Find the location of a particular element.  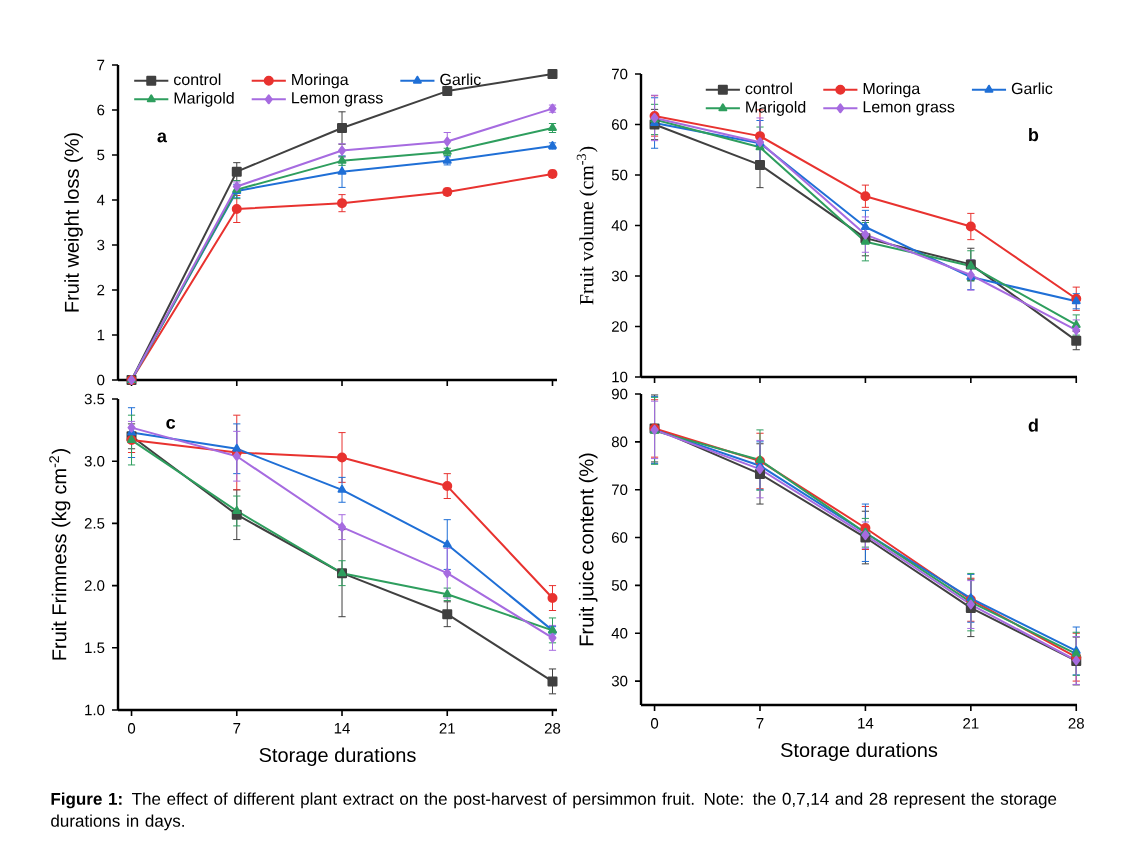

y-tick-label: 20 is located at coordinates (620, 326).